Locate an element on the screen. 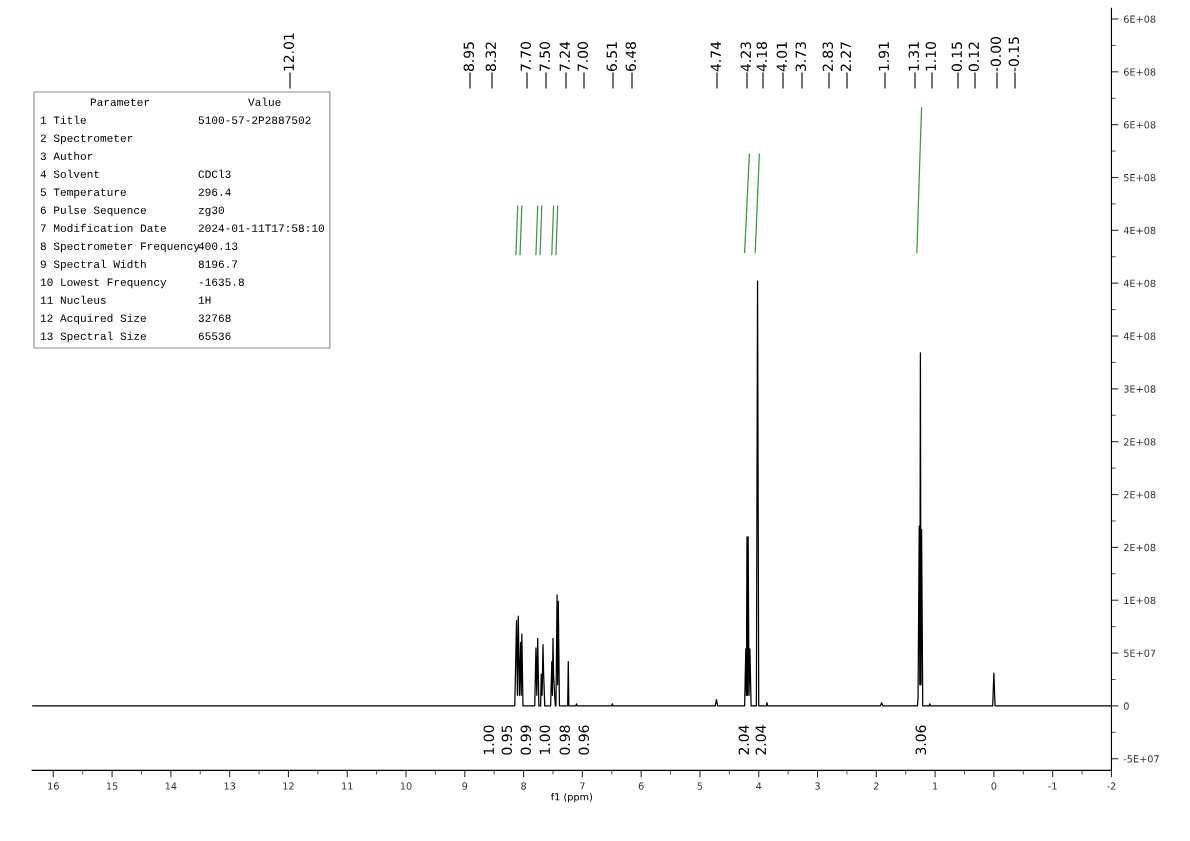  x-tick-label: 11 is located at coordinates (347, 786).